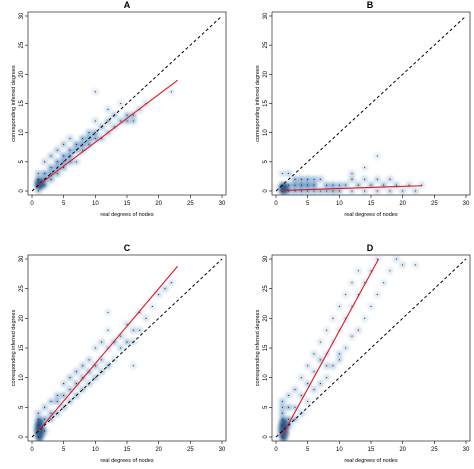 The height and width of the screenshot is (469, 474). I want to click on y-tick-label: 25, so click(266, 288).